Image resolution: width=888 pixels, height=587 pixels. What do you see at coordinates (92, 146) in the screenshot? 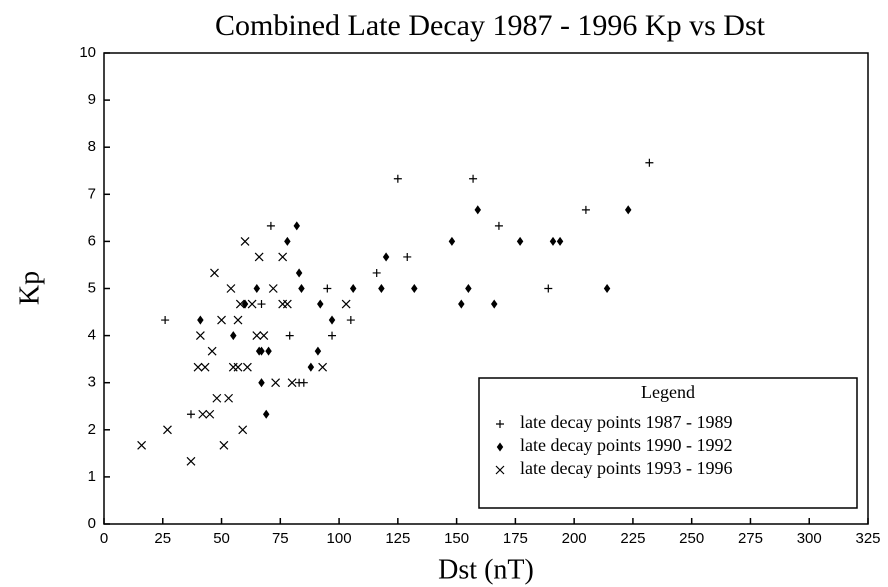
I see `y-tick-label: 8` at bounding box center [92, 146].